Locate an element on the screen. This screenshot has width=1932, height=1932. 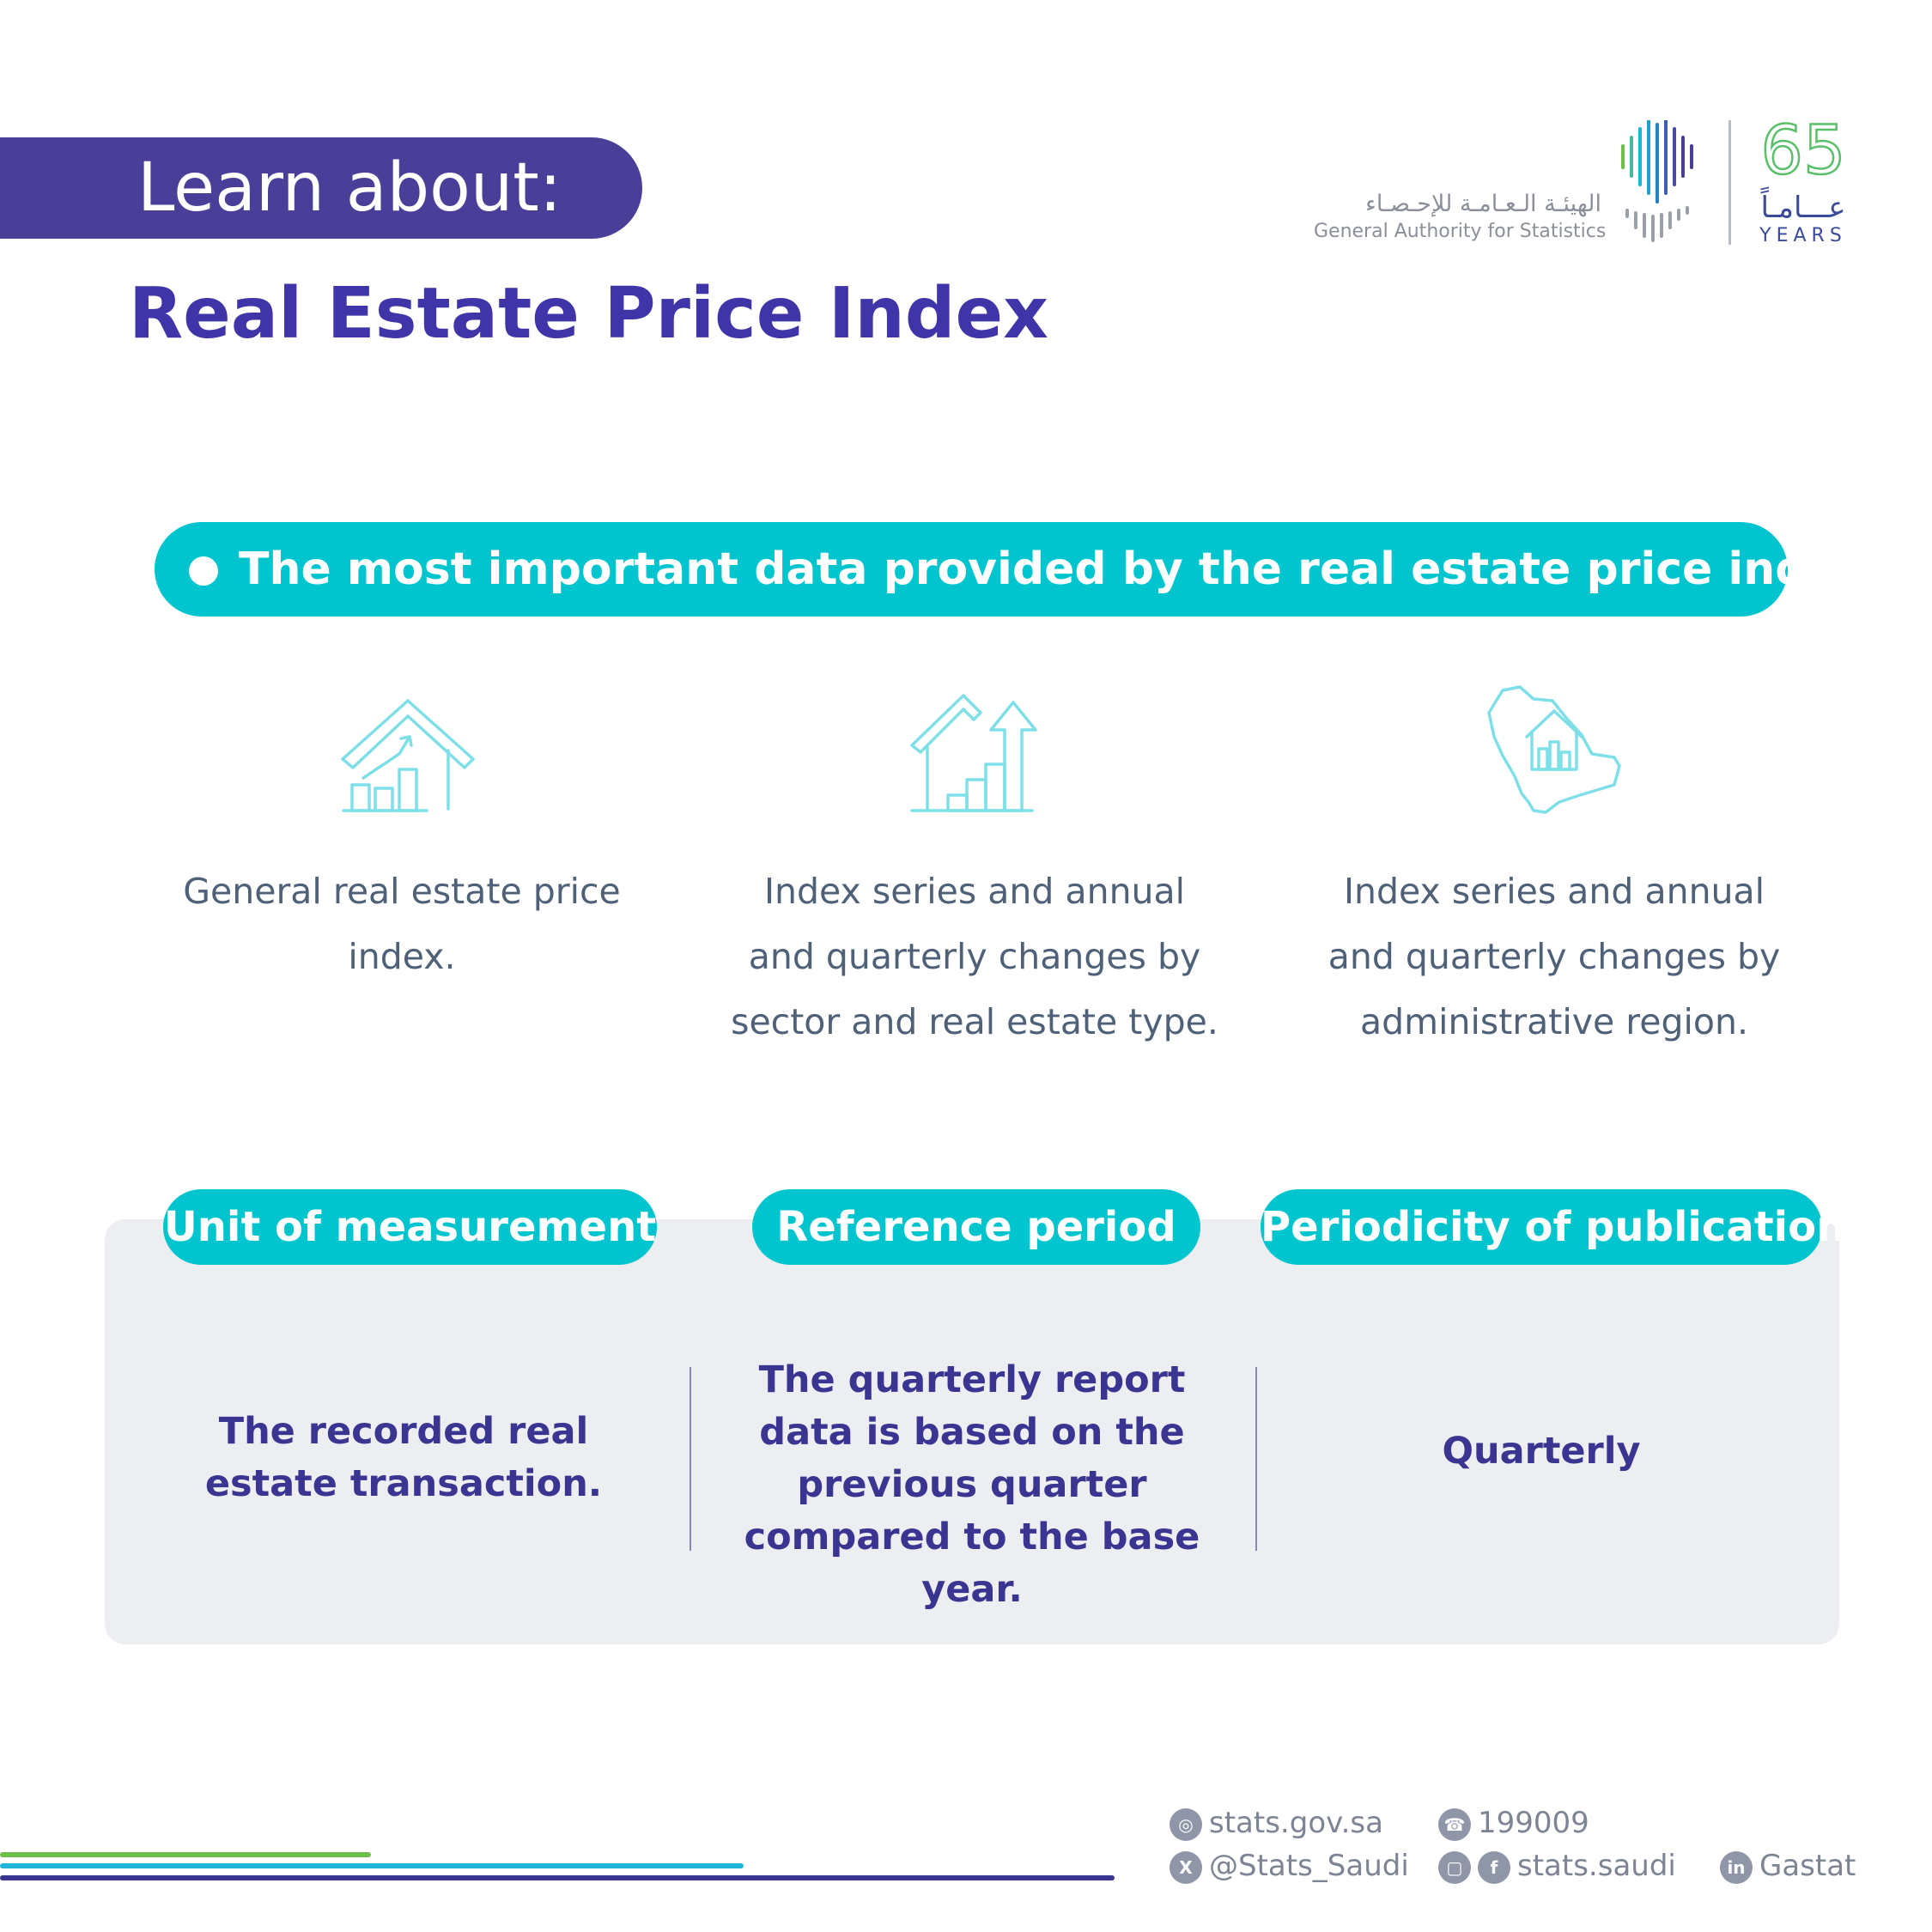
facebook-icon: f is located at coordinates (1494, 1867).